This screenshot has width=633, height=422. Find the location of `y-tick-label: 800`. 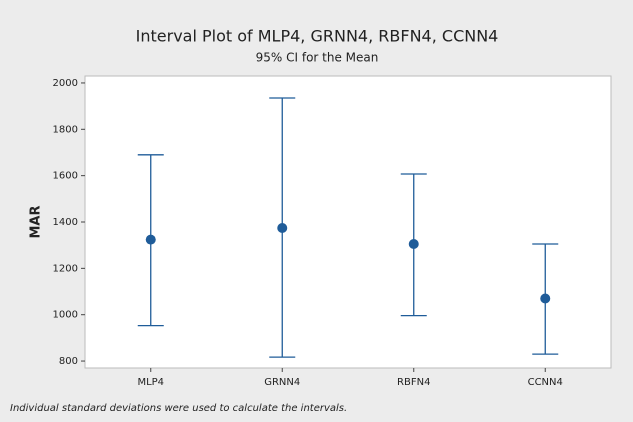

y-tick-label: 800 is located at coordinates (68, 361).